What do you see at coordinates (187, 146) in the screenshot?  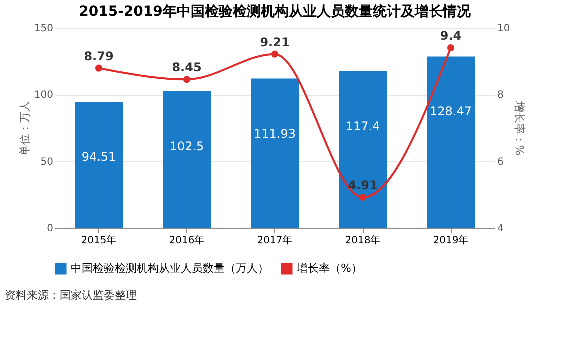 I see `data-label: 102.5` at bounding box center [187, 146].